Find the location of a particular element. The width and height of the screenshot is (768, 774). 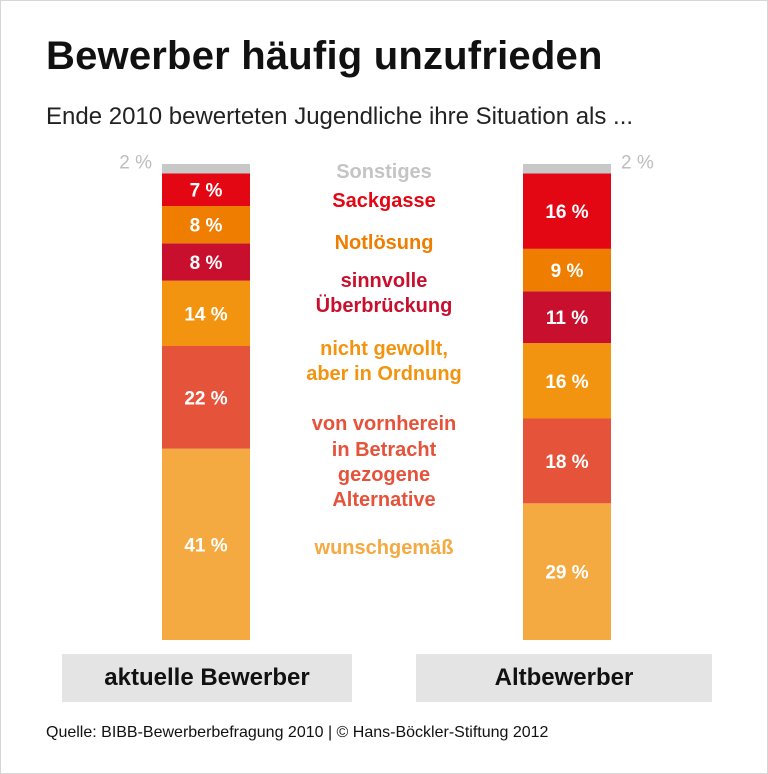

bar-segment-altbewerber-vorn is located at coordinates (567, 461).